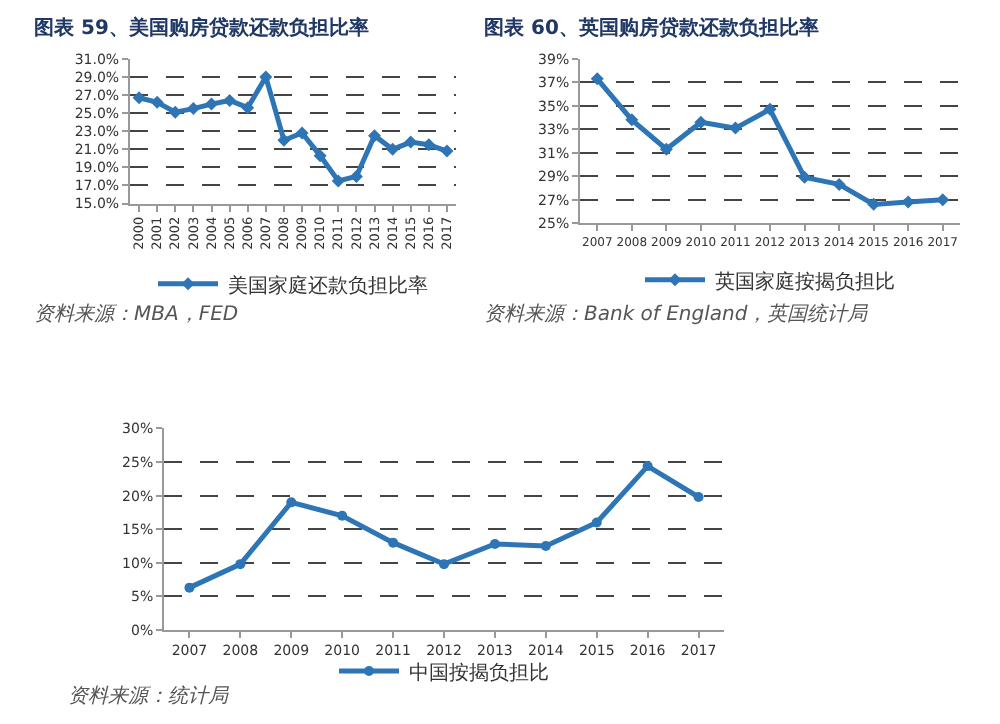 The height and width of the screenshot is (724, 1000). What do you see at coordinates (149, 696) in the screenshot?
I see `text: 资料来源：统计局` at bounding box center [149, 696].